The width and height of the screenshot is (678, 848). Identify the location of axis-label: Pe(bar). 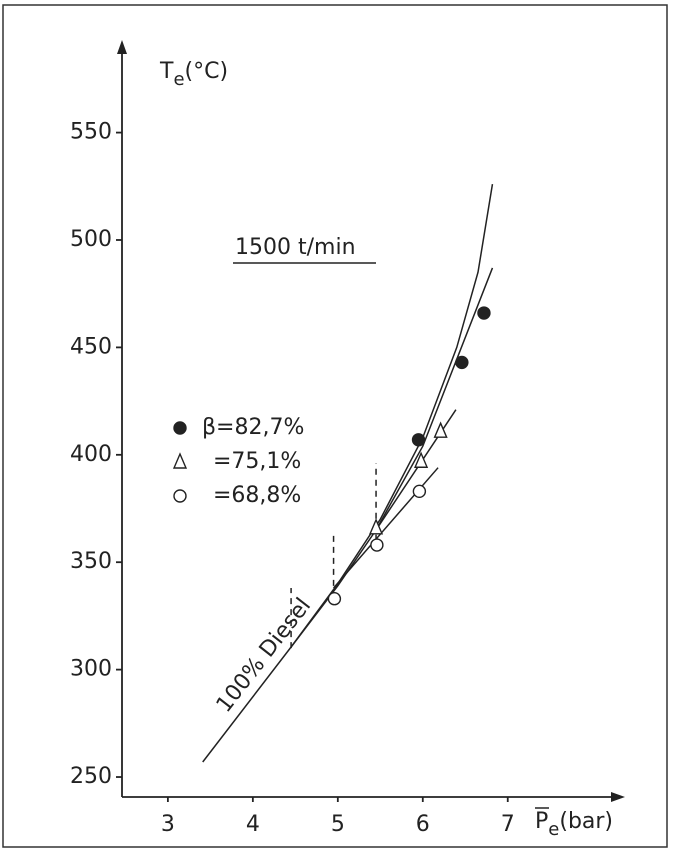
(574, 824).